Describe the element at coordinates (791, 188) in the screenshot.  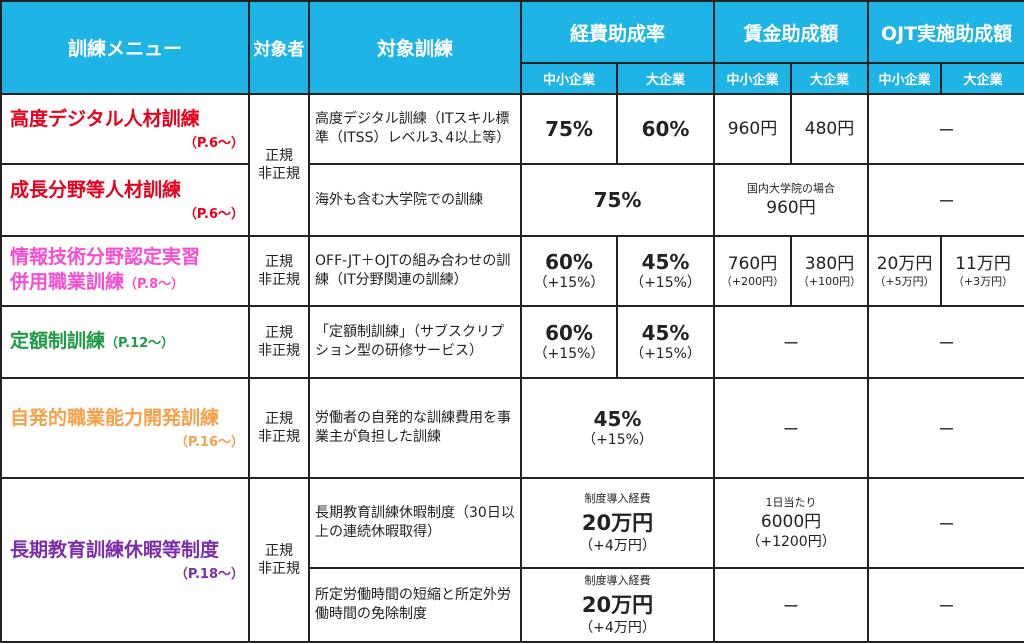
I see `wage-note: 国内大学院の場合` at that location.